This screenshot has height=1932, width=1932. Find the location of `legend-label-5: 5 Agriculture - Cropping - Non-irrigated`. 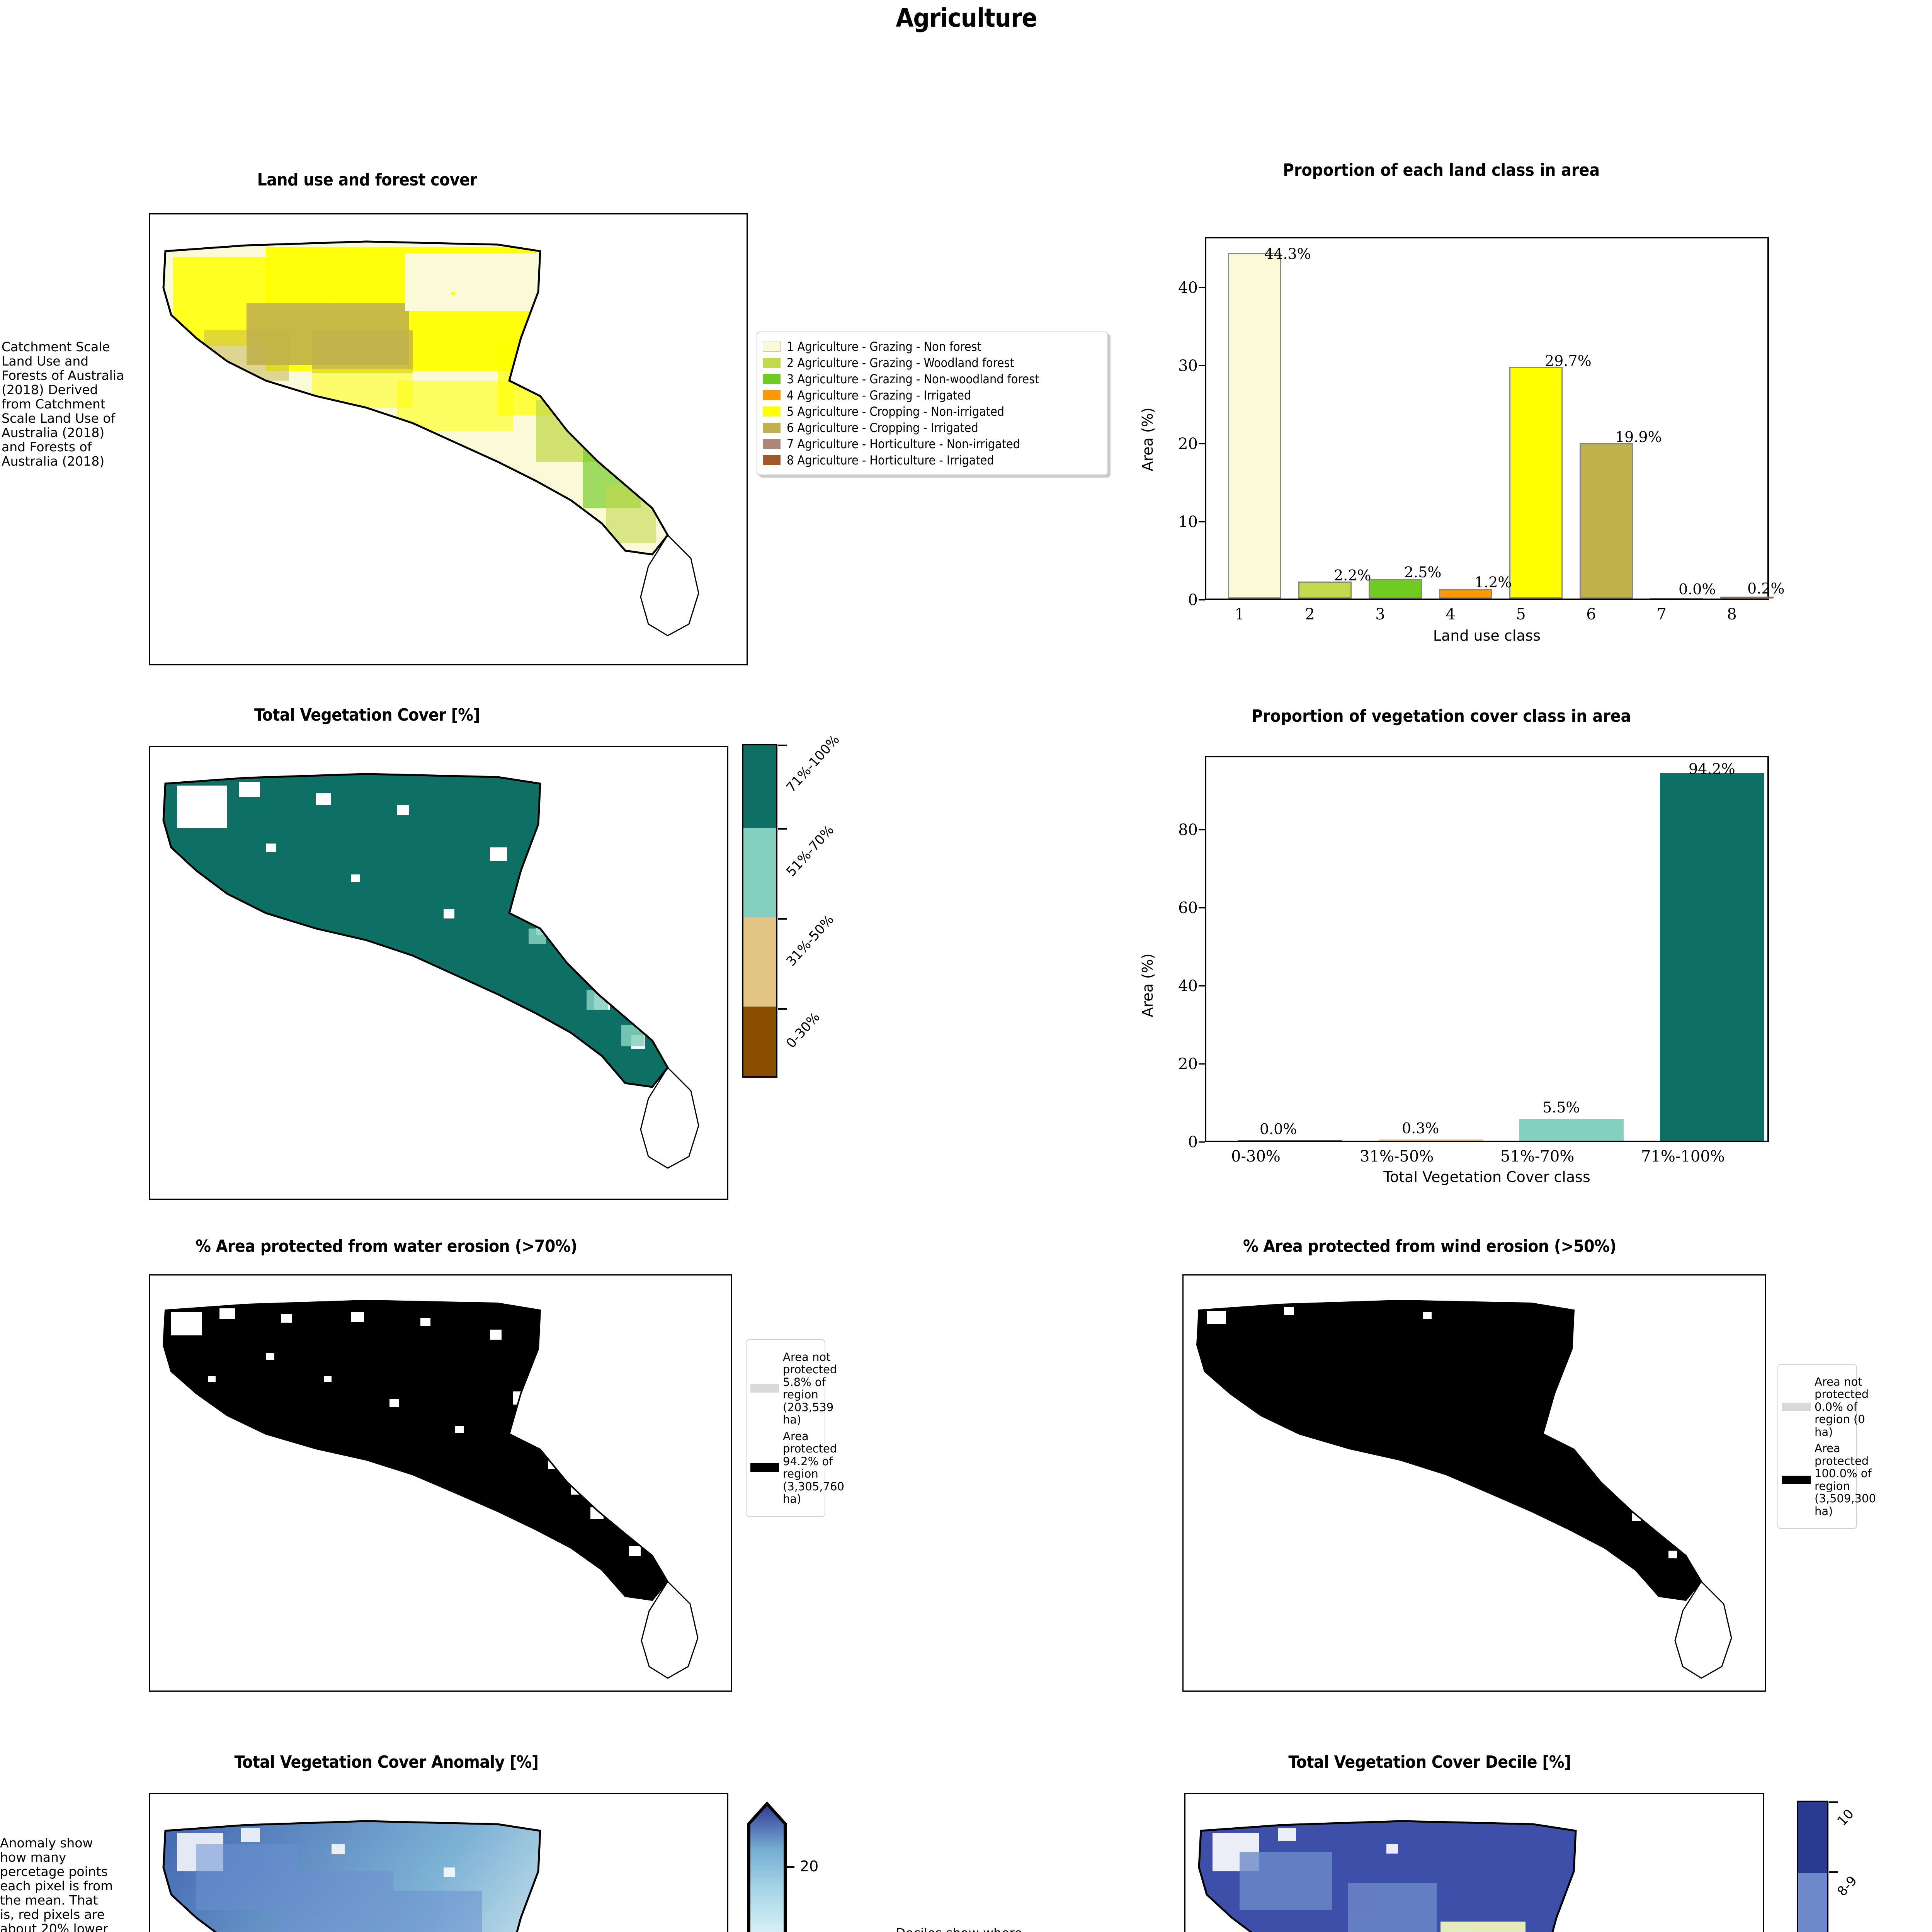

legend-label-5: 5 Agriculture - Cropping - Non-irrigated is located at coordinates (896, 411).